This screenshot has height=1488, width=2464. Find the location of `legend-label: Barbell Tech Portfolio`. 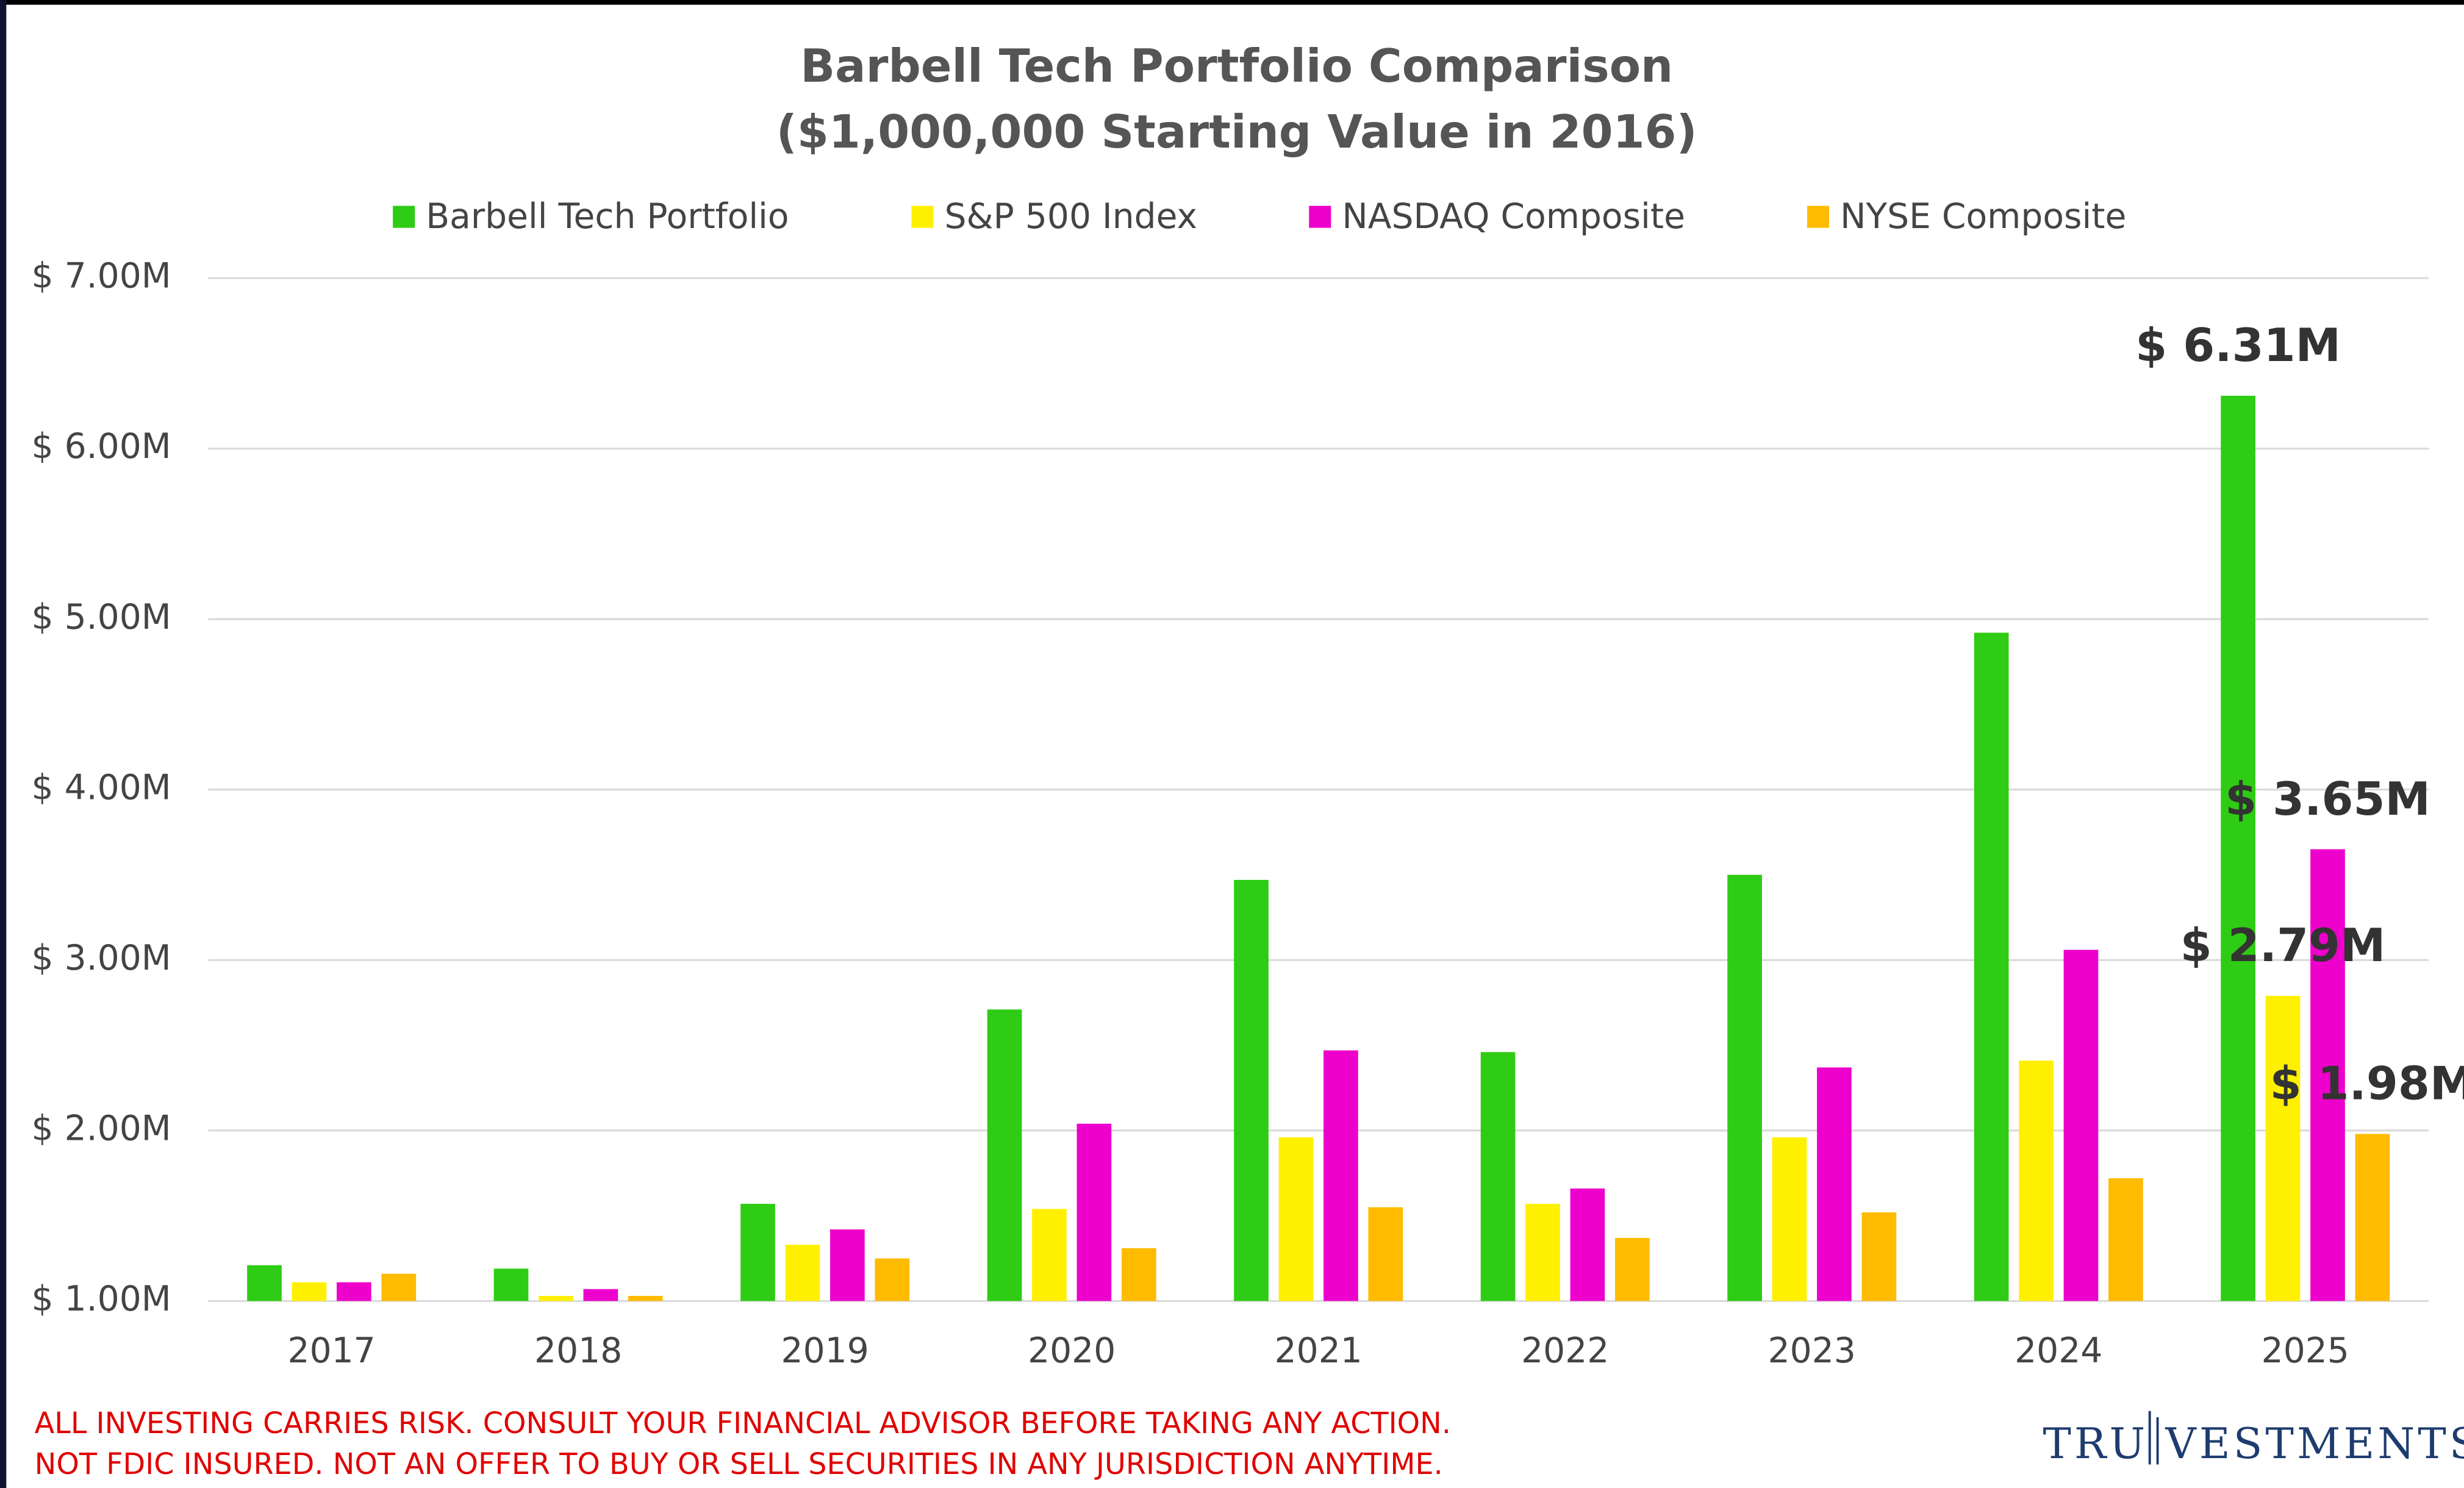

legend-label: Barbell Tech Portfolio is located at coordinates (607, 217).